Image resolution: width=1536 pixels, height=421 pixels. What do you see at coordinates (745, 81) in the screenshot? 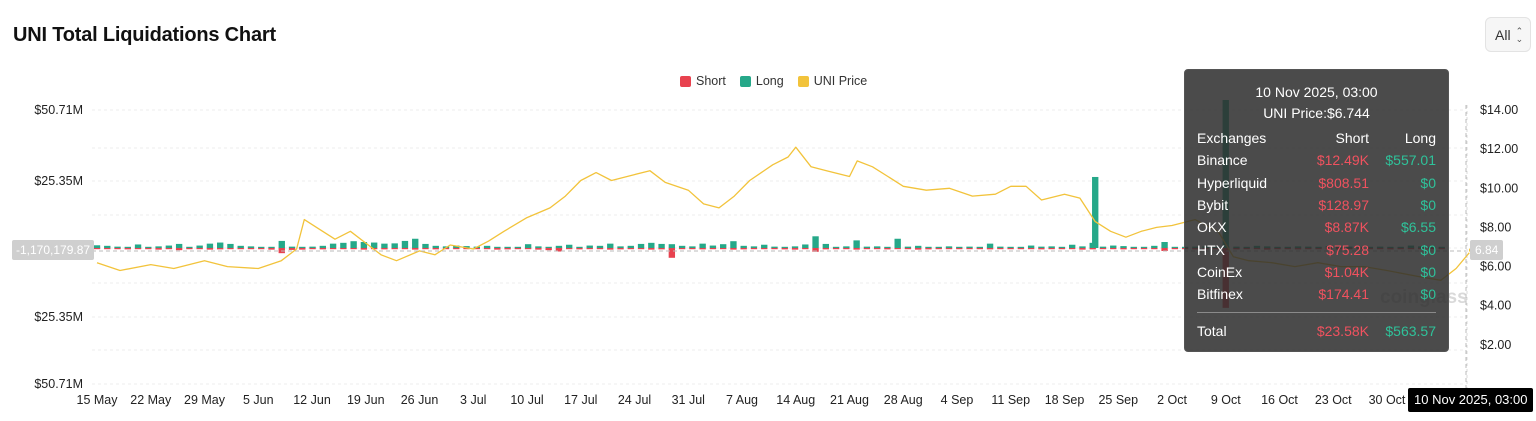
I see `legend-swatch-long` at bounding box center [745, 81].